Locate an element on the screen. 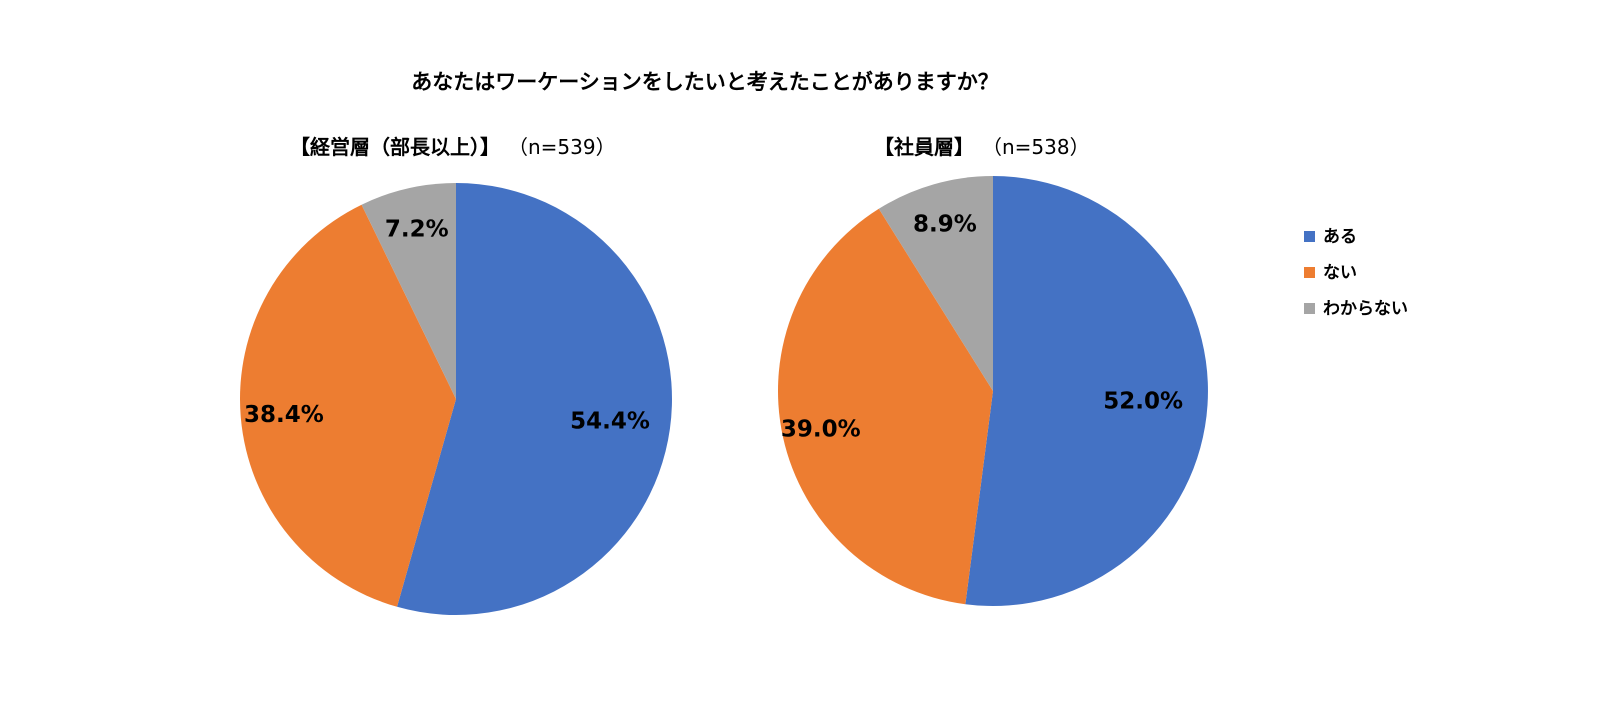  legend-item-aru: ある is located at coordinates (1356, 234).